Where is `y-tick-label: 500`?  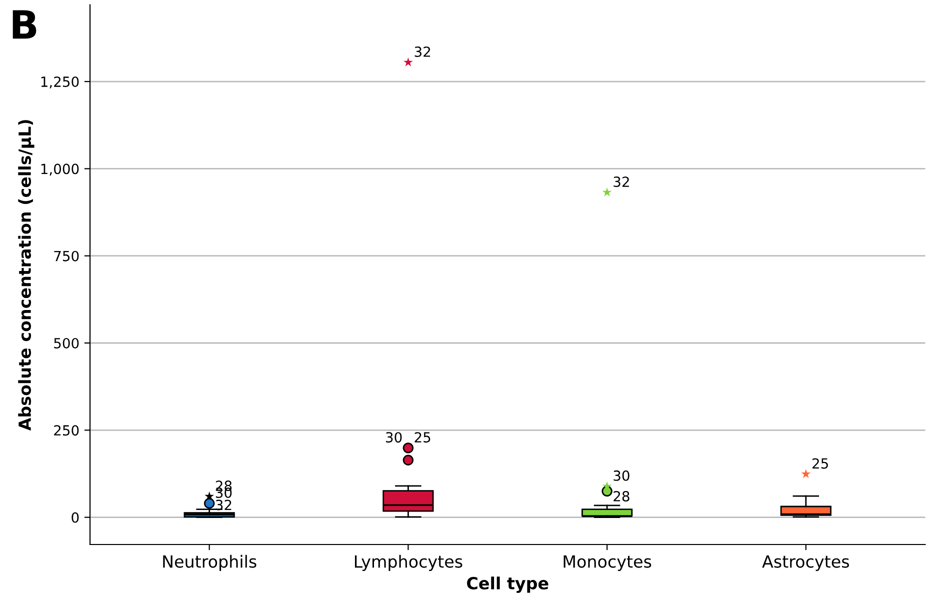
y-tick-label: 500 is located at coordinates (66, 343).